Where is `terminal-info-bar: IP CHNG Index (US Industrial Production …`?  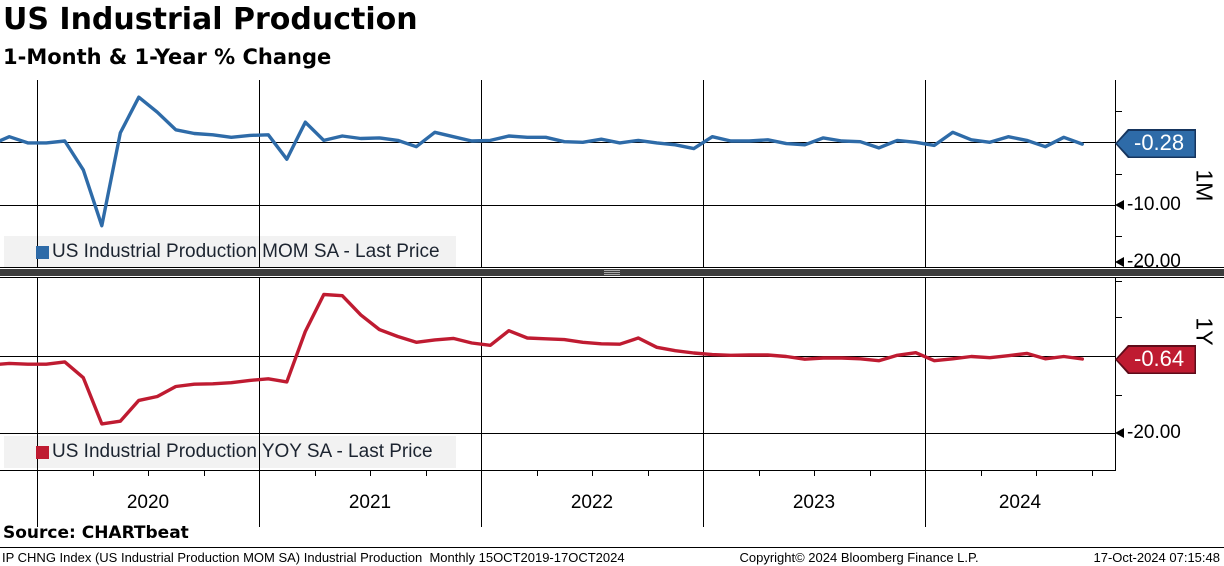 terminal-info-bar: IP CHNG Index (US Industrial Production … is located at coordinates (612, 556).